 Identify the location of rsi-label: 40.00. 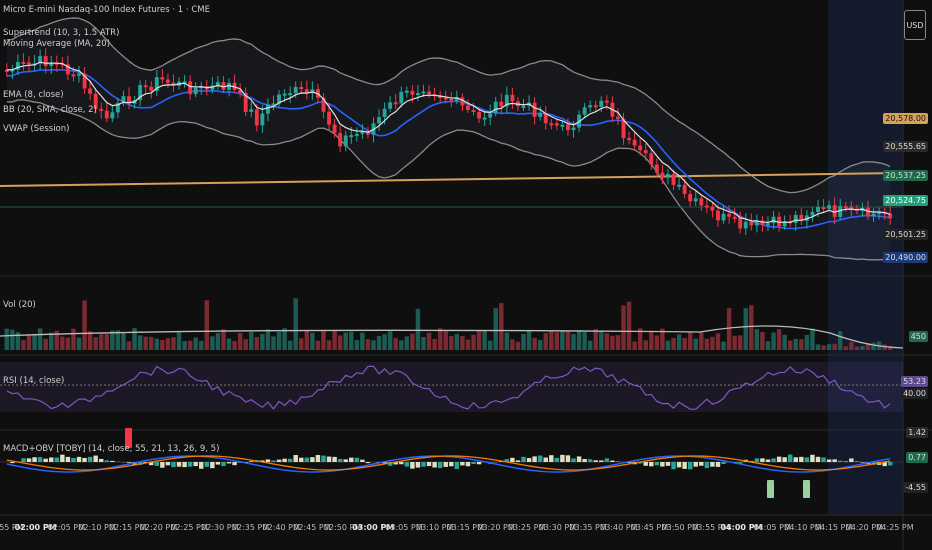
(914, 393).